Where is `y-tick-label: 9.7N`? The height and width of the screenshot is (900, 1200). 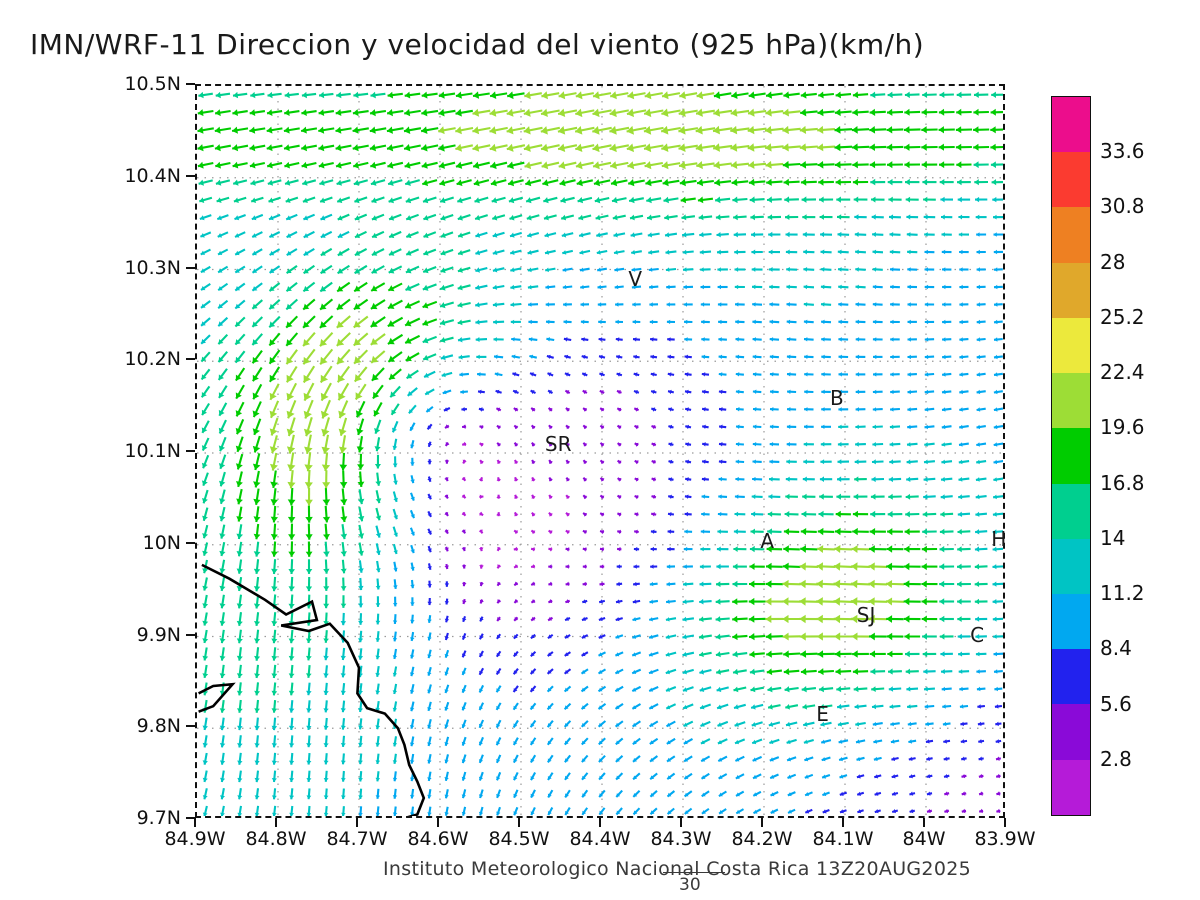 y-tick-label: 9.7N is located at coordinates (158, 818).